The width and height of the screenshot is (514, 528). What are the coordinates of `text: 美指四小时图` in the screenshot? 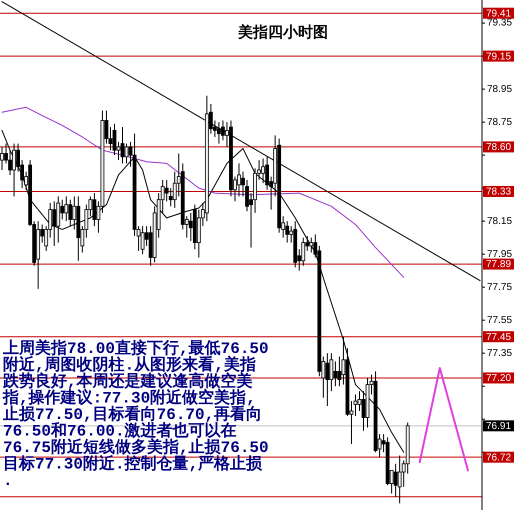 It's located at (282, 32).